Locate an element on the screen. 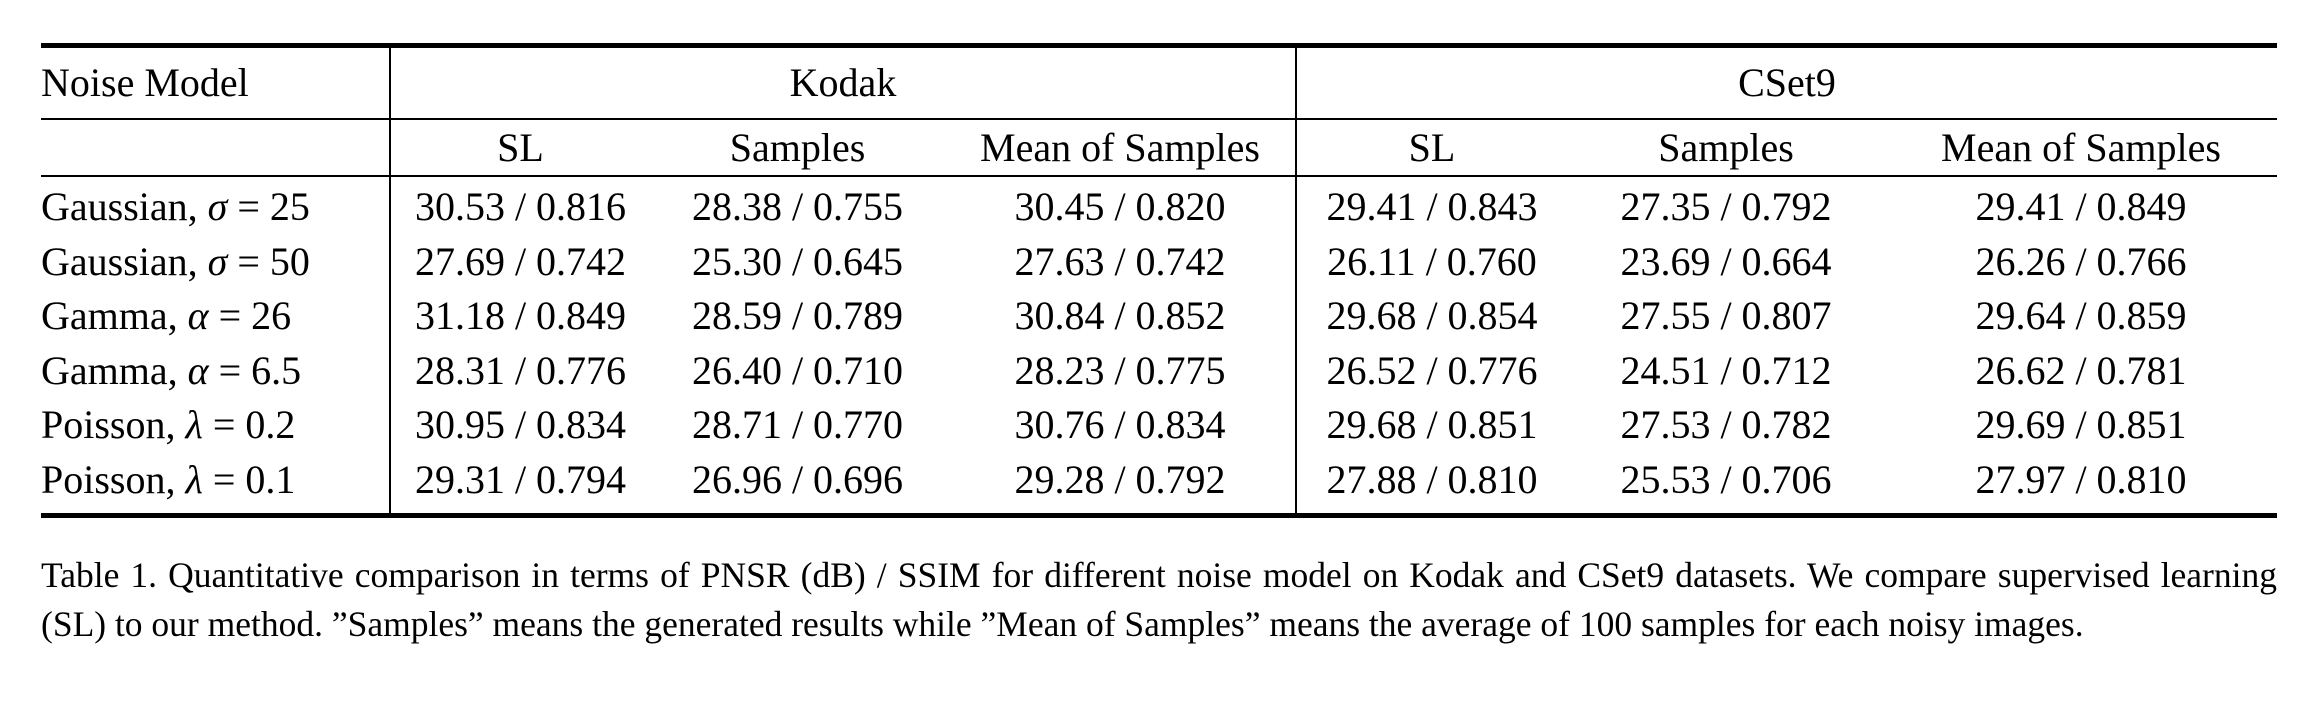 The image size is (2306, 718). value-cell: 27.35 / 0.792 is located at coordinates (1726, 207).